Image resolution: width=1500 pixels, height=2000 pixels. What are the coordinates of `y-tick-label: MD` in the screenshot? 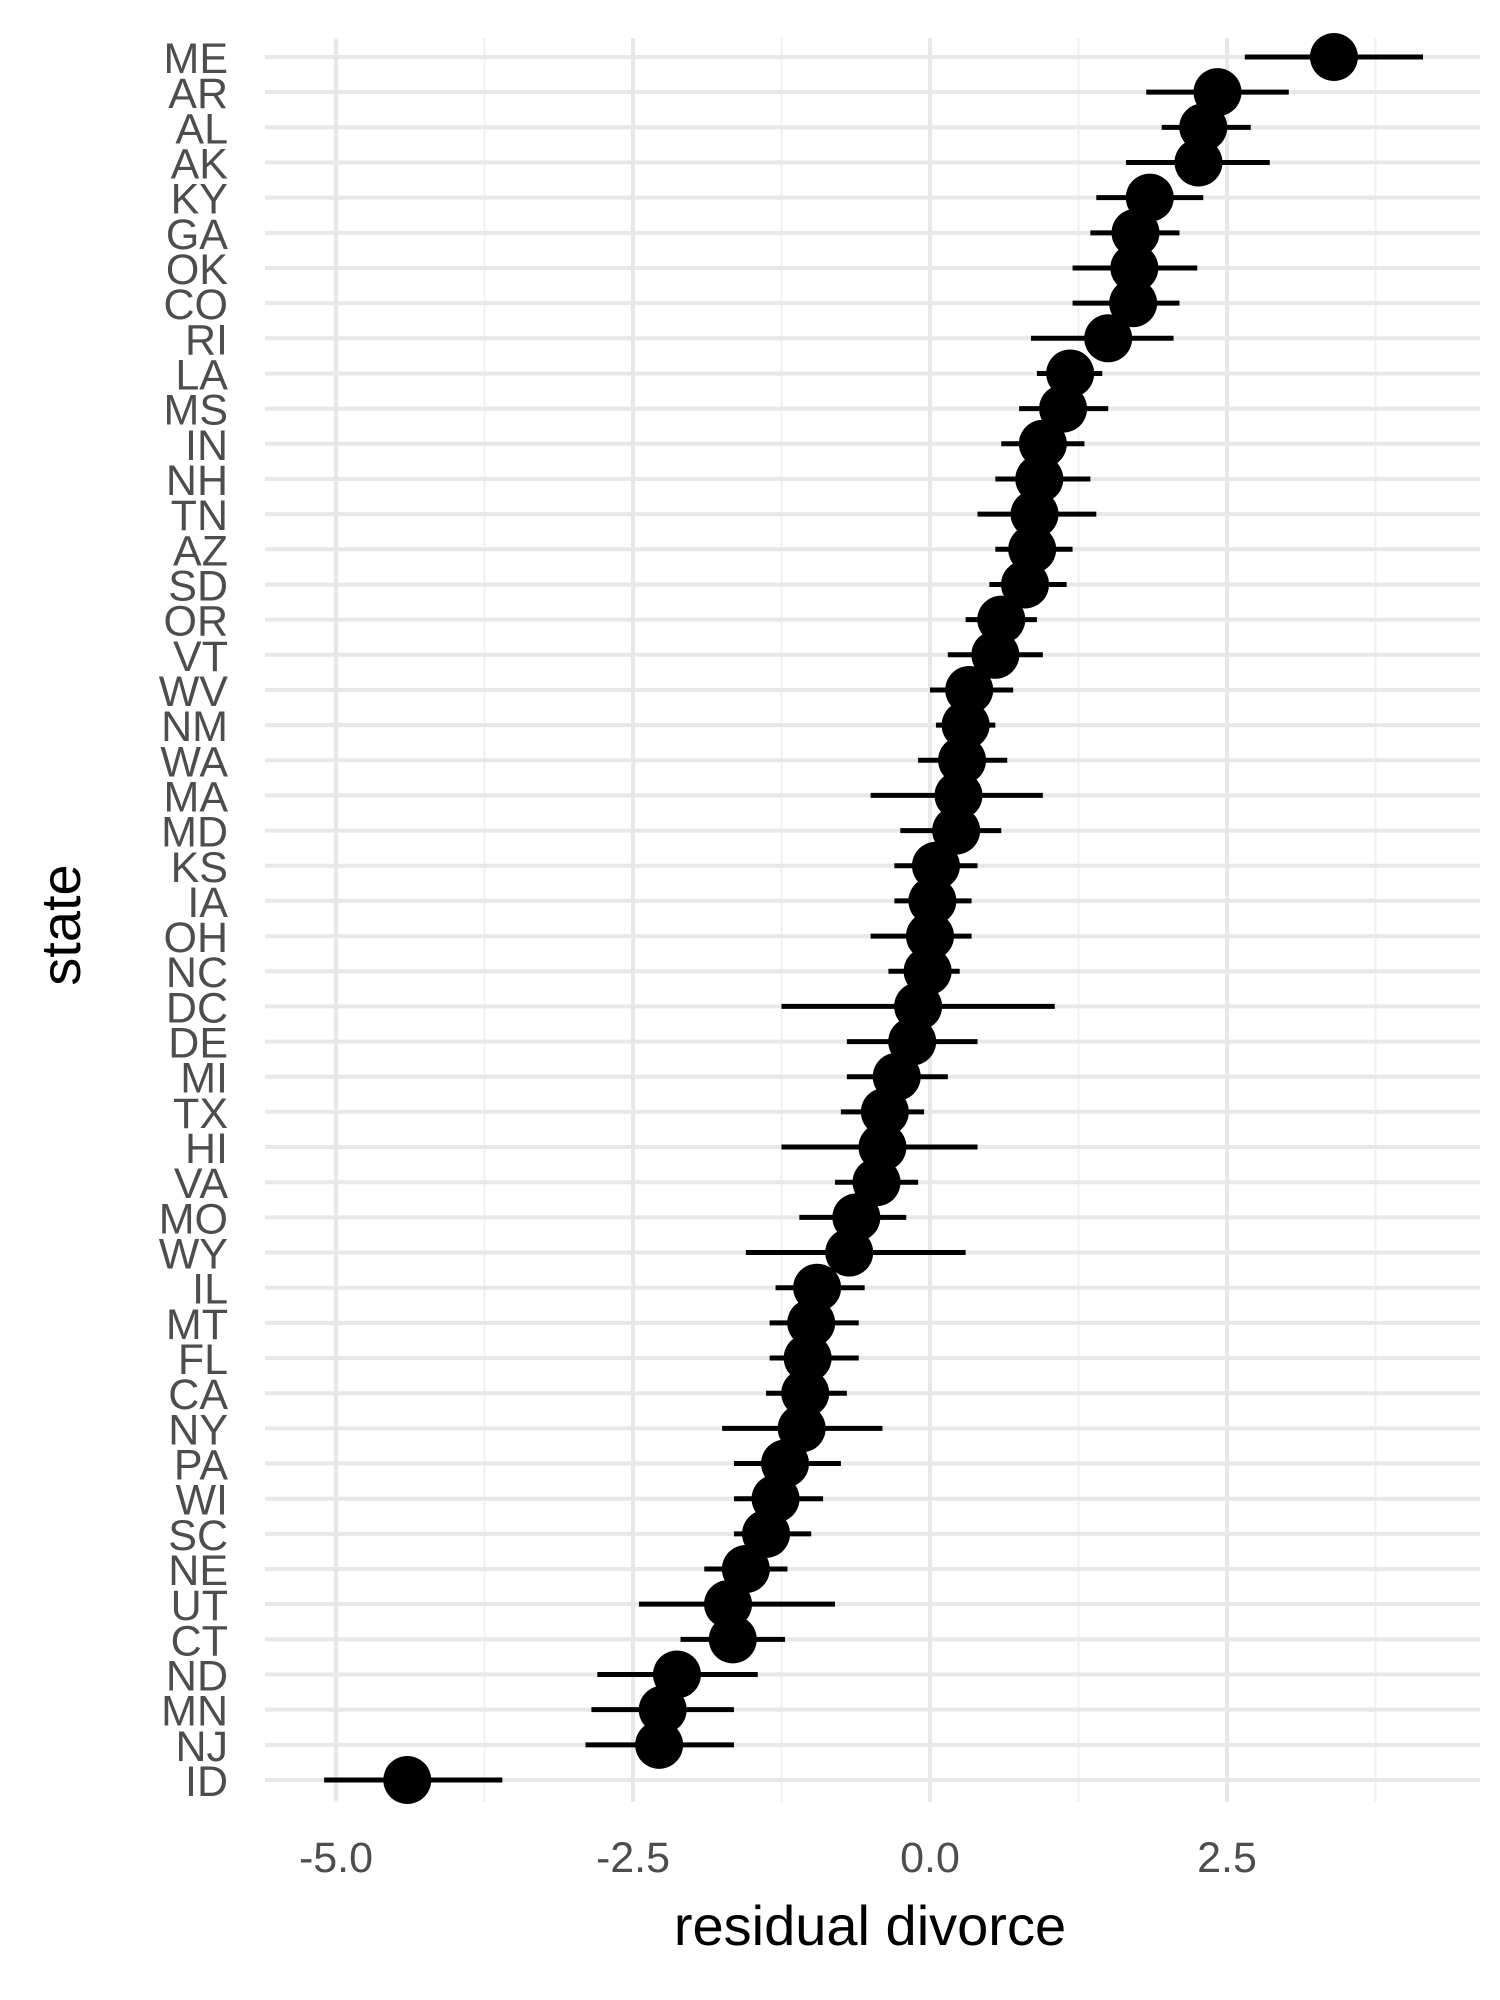 It's located at (194, 833).